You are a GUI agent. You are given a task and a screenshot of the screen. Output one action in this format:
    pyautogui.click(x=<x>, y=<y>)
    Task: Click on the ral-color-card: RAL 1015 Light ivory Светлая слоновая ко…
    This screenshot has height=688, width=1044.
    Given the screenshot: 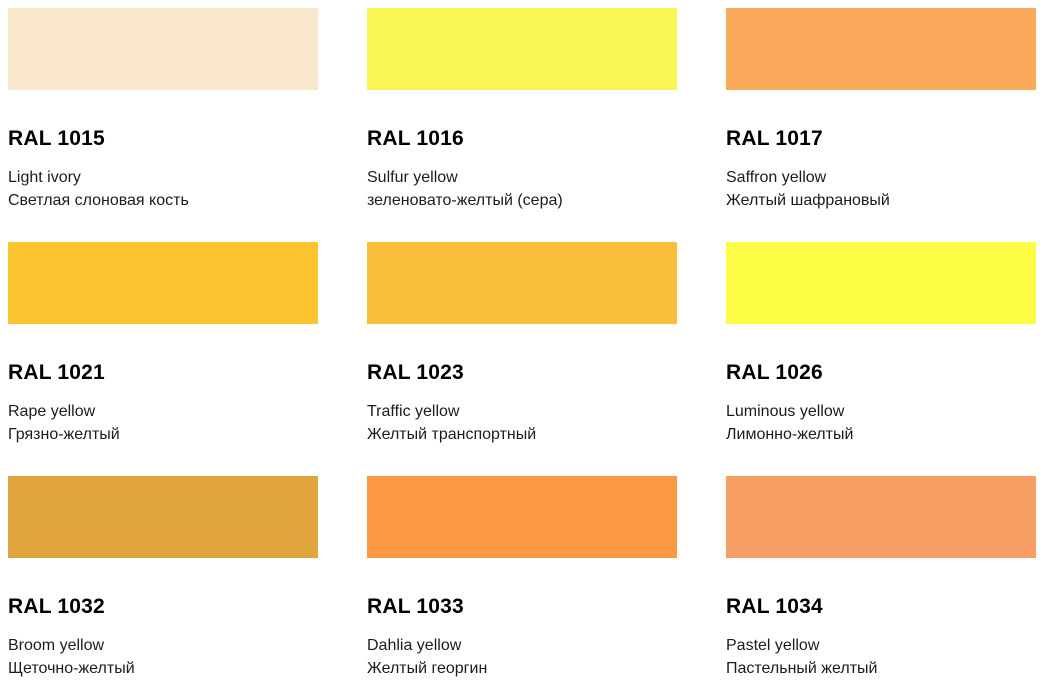 What is the action you would take?
    pyautogui.click(x=163, y=110)
    